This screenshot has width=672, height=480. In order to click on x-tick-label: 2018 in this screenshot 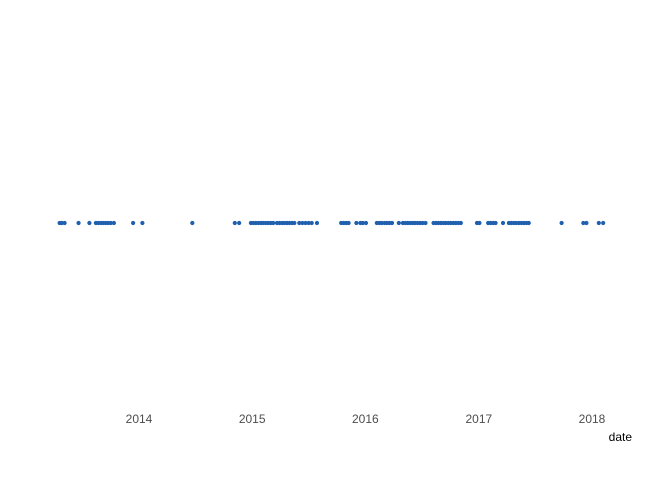, I will do `click(592, 419)`.